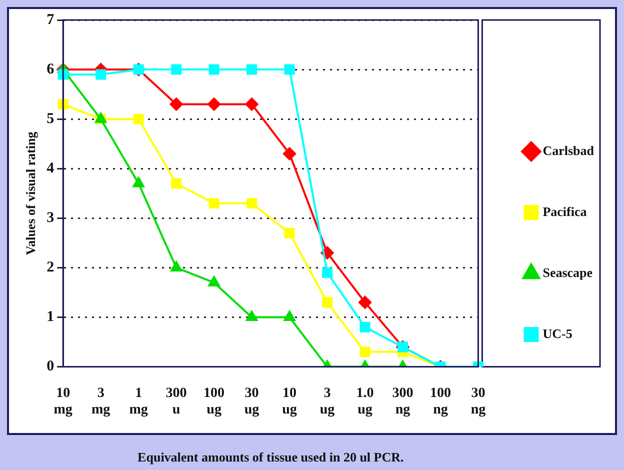  Describe the element at coordinates (478, 402) in the screenshot. I see `x-tick-label: 30 ng` at that location.